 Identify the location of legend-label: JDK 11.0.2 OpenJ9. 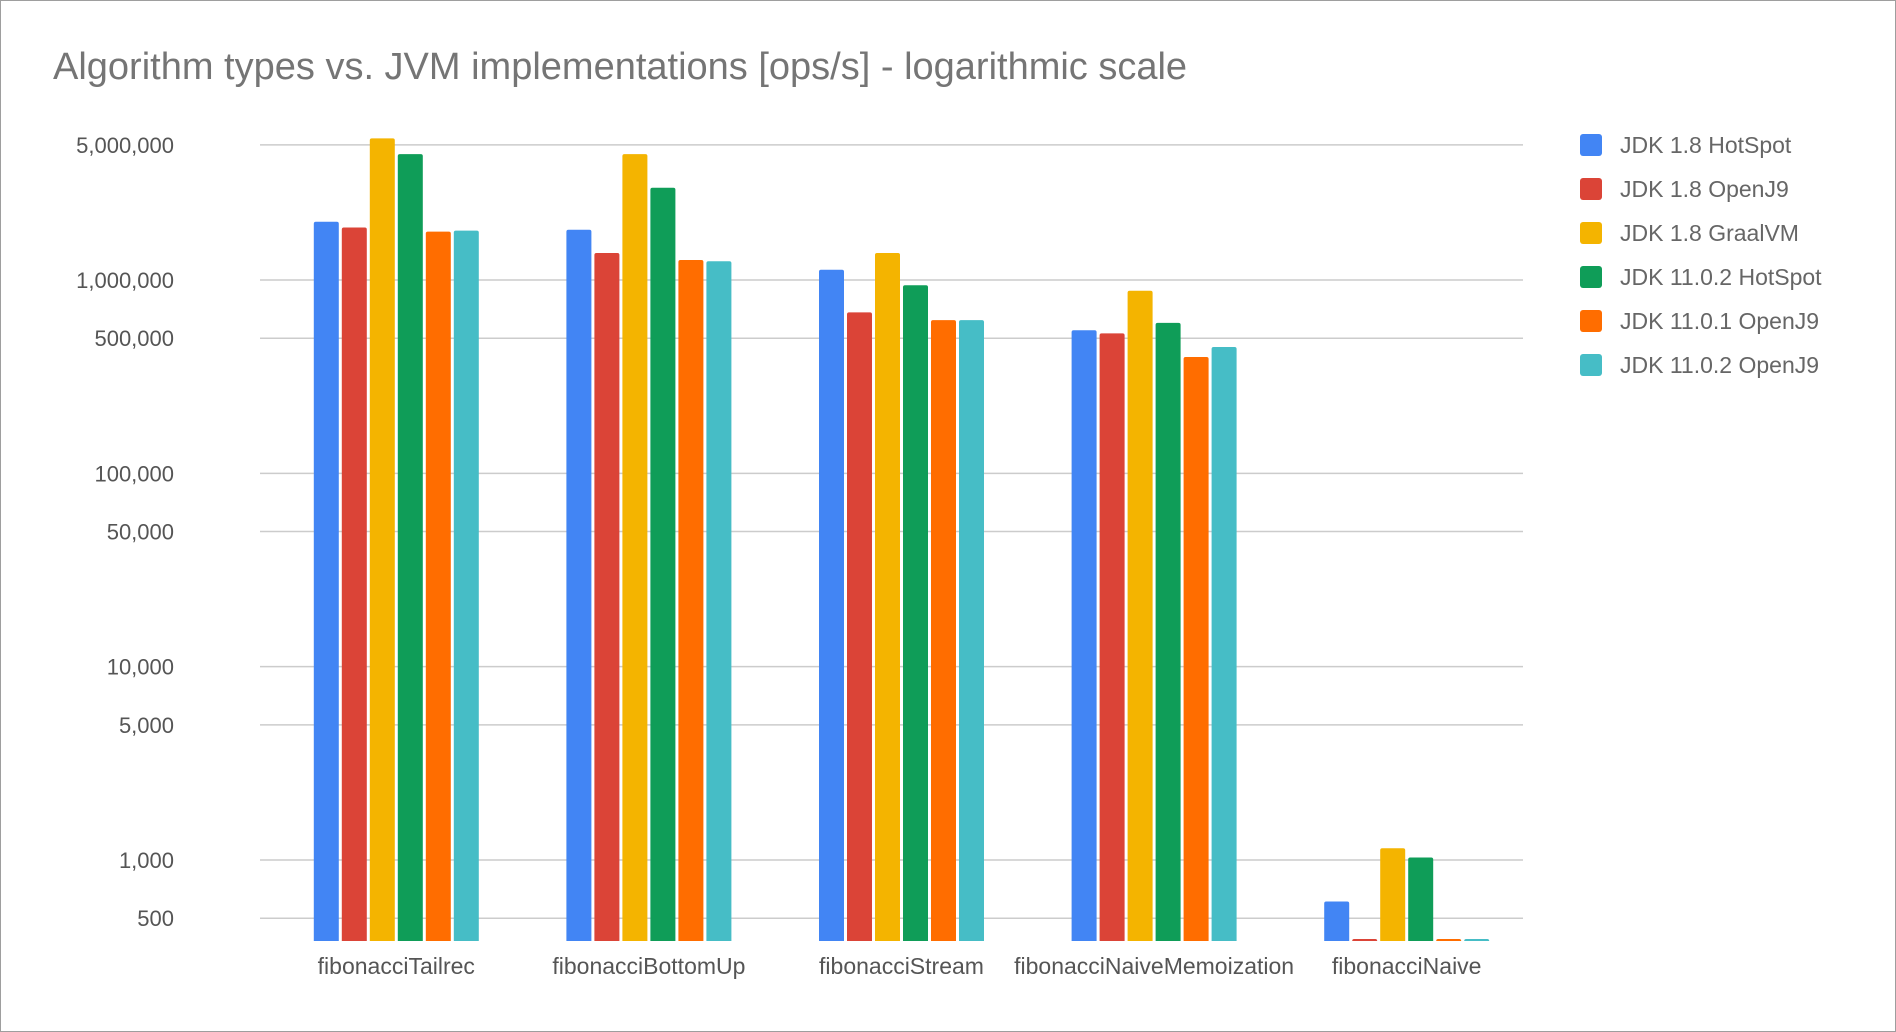
(1720, 364).